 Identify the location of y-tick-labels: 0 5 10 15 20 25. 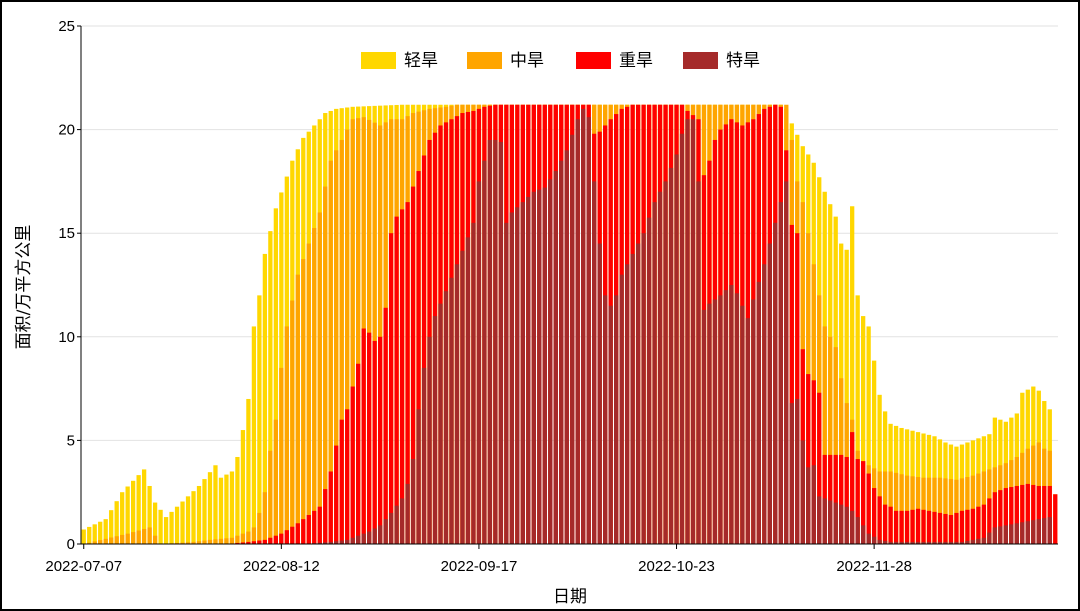
(66, 285).